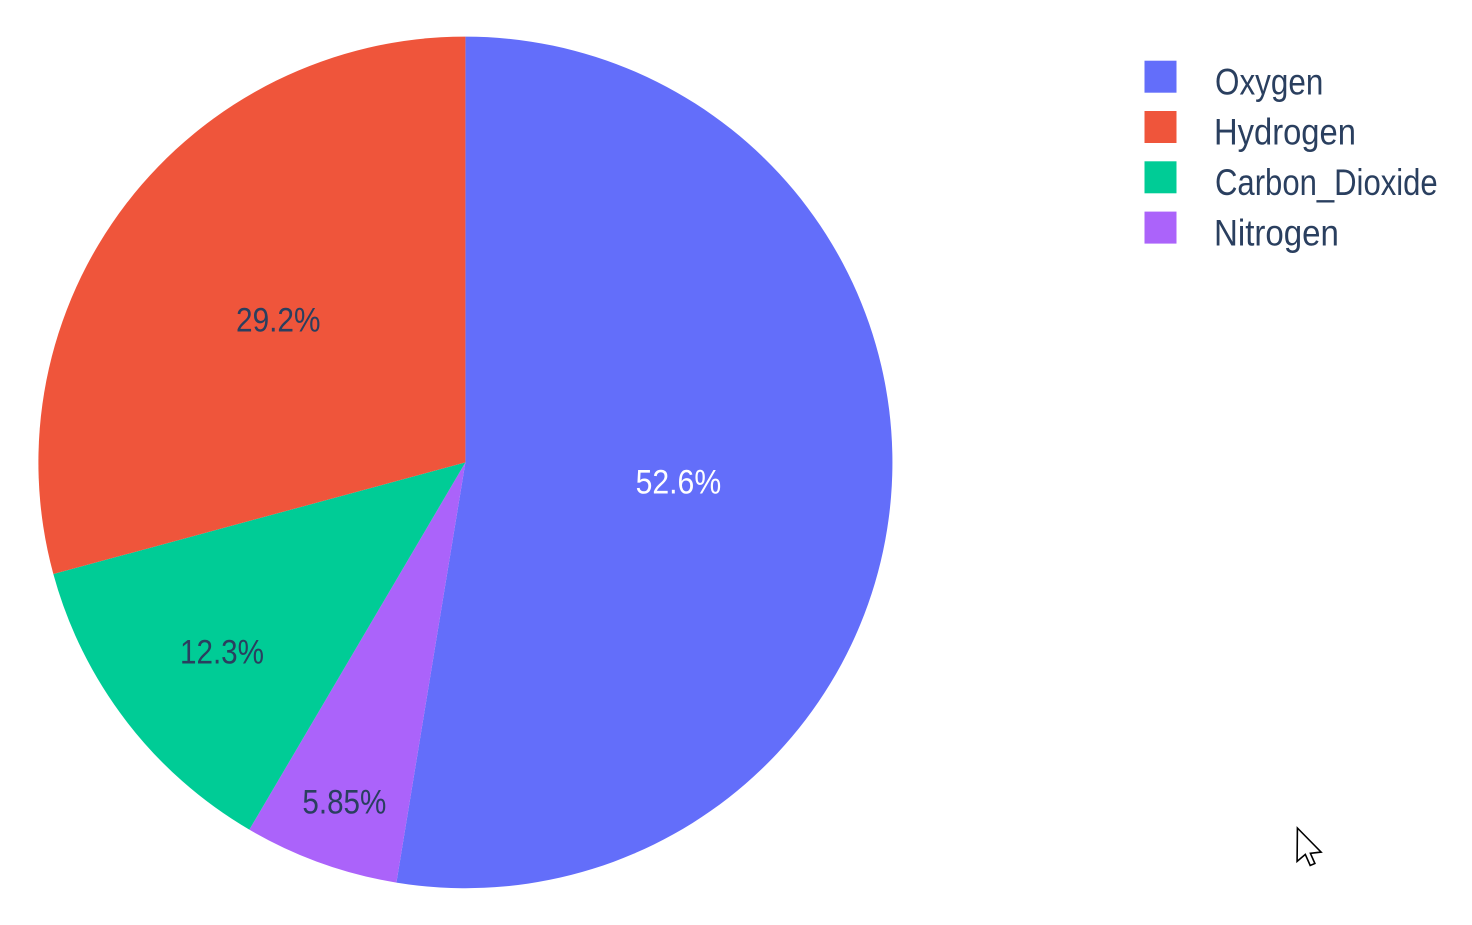 Image resolution: width=1472 pixels, height=925 pixels. I want to click on svg-text: 52.6%, so click(679, 483).